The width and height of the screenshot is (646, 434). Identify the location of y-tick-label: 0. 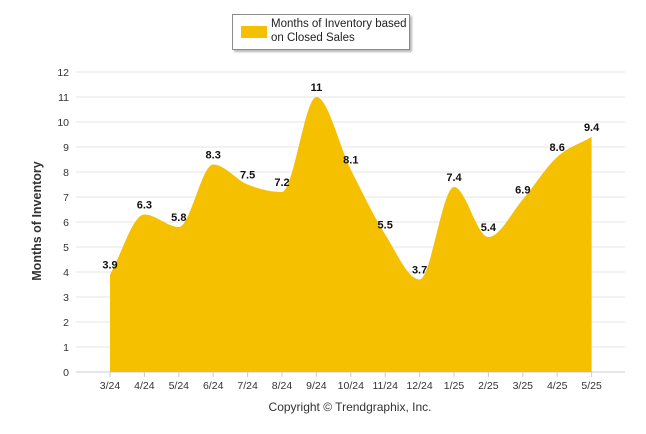
(66, 373).